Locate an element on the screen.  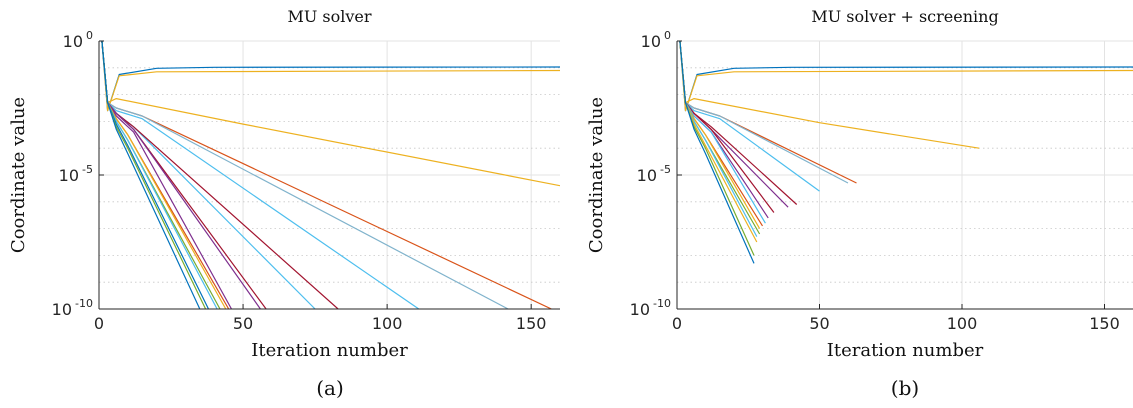
chart-title: MU solver is located at coordinates (329, 16).